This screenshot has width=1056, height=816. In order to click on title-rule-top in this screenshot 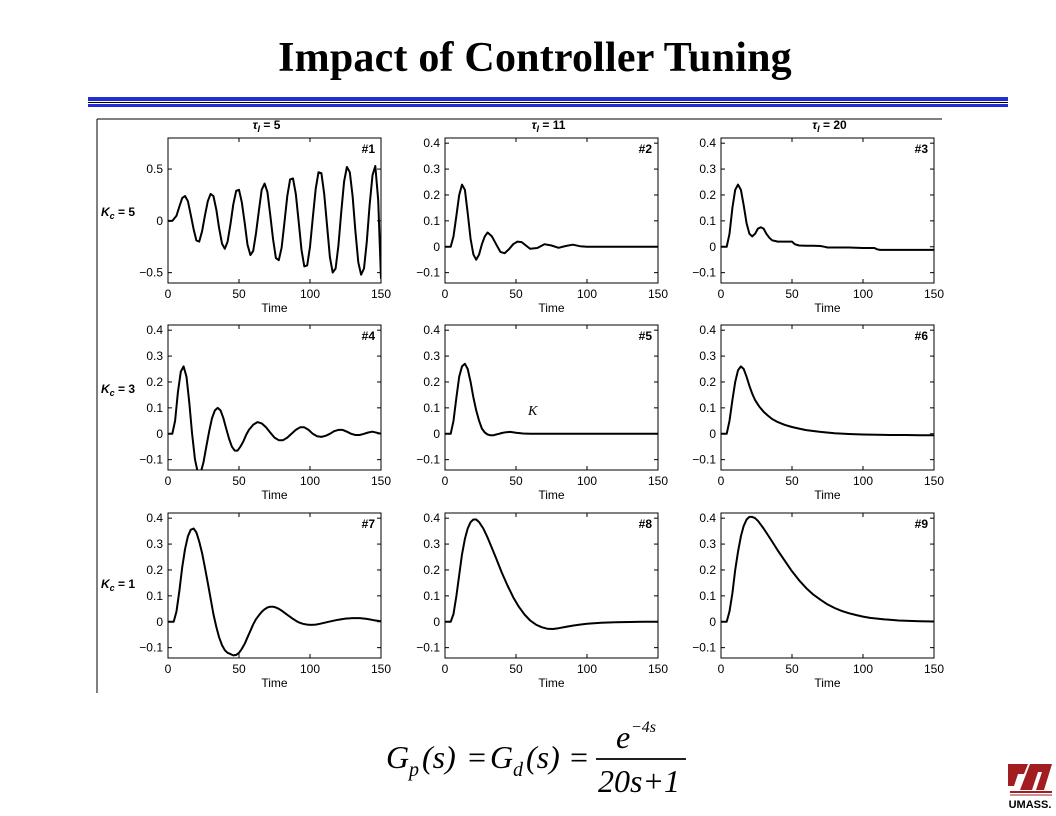, I will do `click(548, 99)`.